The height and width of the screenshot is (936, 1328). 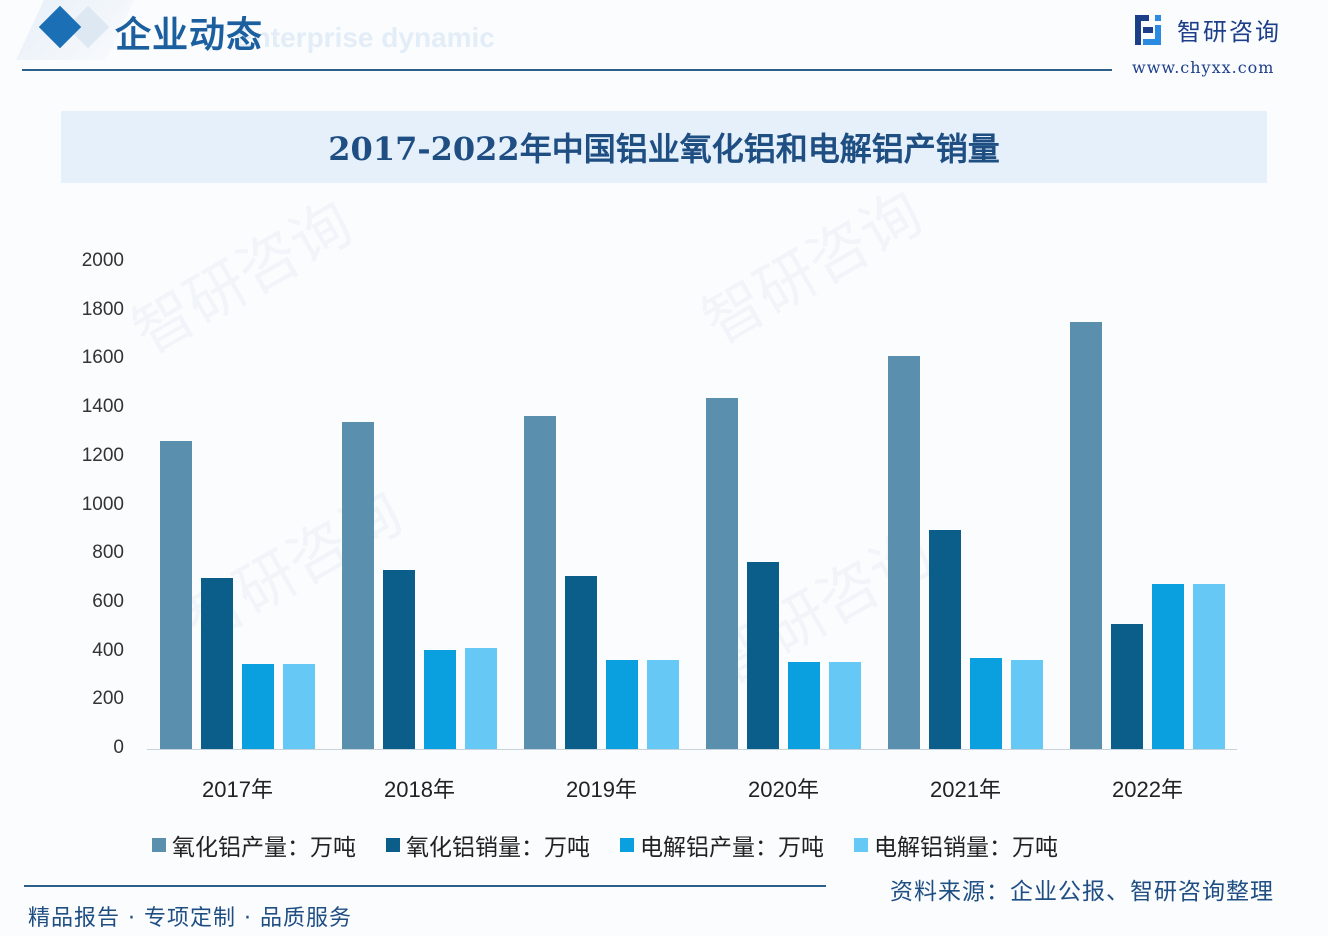 What do you see at coordinates (1229, 32) in the screenshot?
I see `brand-name: 智研咨询` at bounding box center [1229, 32].